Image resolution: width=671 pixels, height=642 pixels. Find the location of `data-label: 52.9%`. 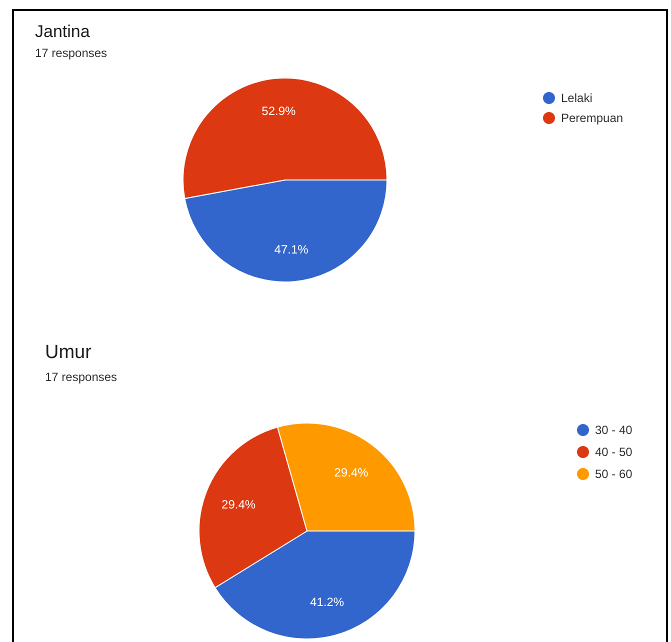

data-label: 52.9% is located at coordinates (279, 111).